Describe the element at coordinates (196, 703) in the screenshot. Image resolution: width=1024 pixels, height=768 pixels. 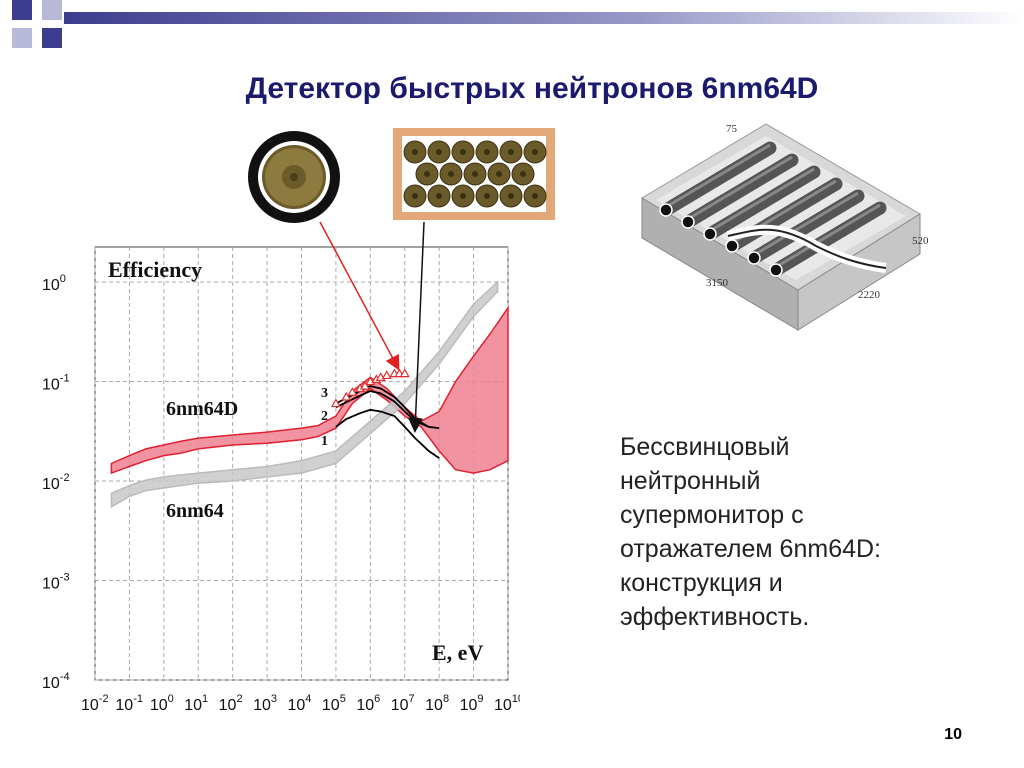
I see `x-tick-label: 10¹` at that location.